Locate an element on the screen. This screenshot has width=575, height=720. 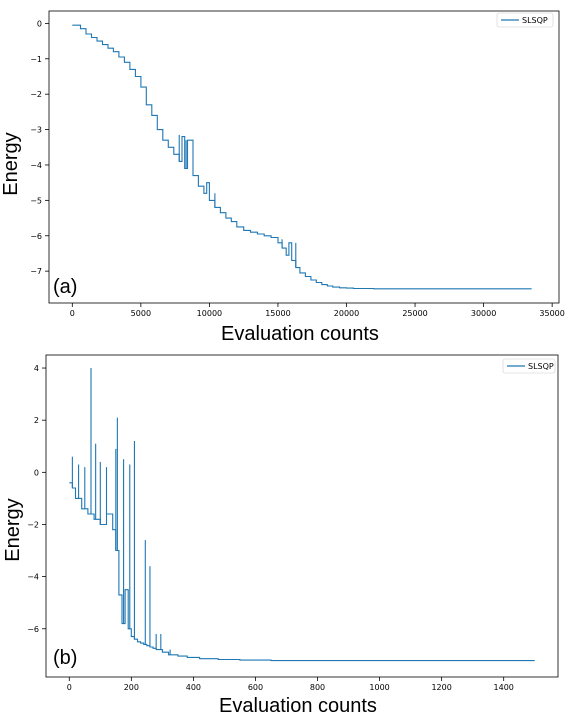
y-ticks-b: 4 2 0 −2 −4 −6 is located at coordinates (36, 499).